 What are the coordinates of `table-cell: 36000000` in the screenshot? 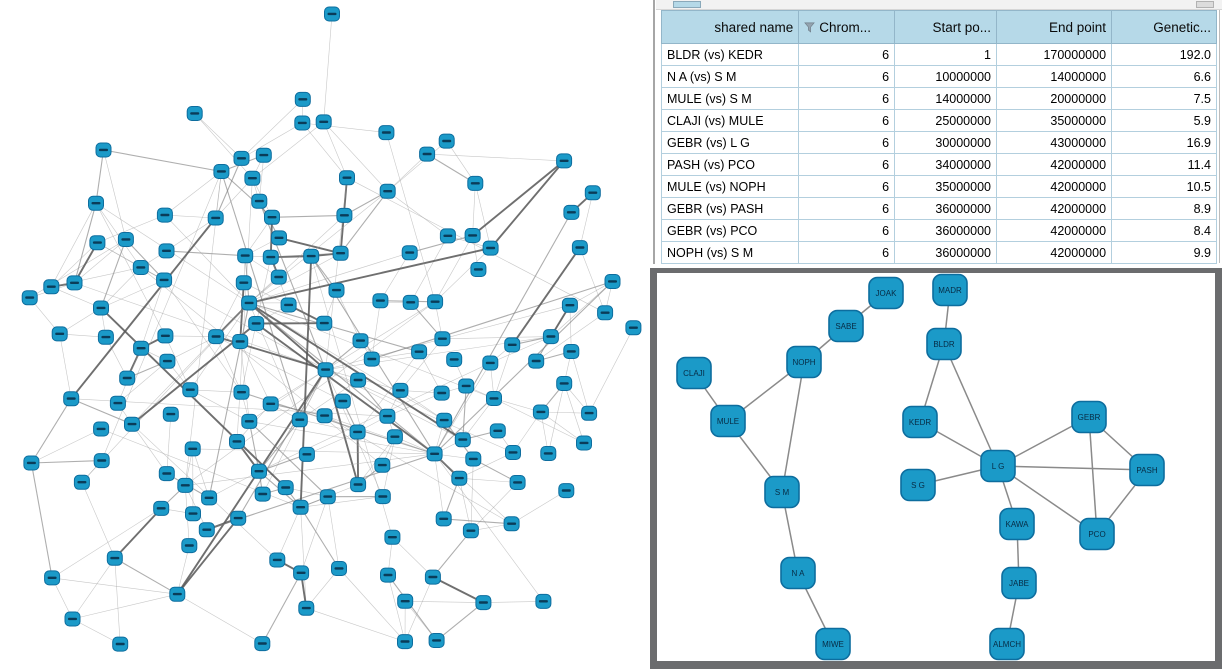 It's located at (945, 208).